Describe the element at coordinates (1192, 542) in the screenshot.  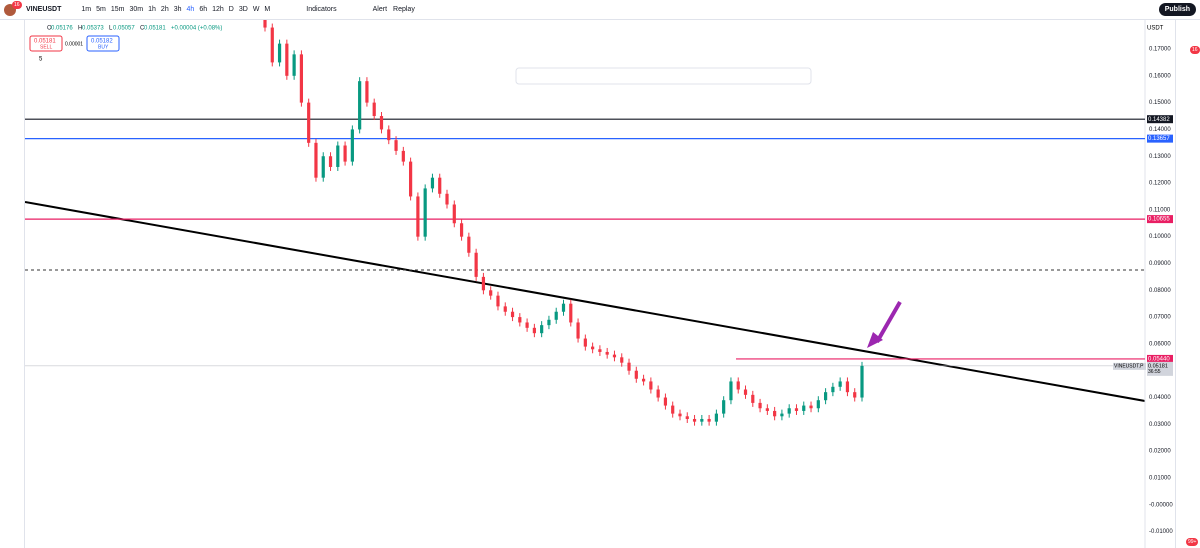
I see `notifications-badge: 99+` at that location.